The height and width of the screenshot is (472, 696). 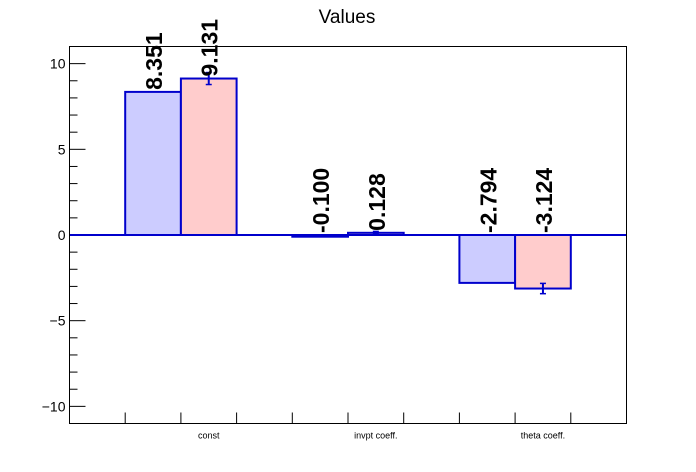 What do you see at coordinates (62, 149) in the screenshot?
I see `y-tick-label: 5` at bounding box center [62, 149].